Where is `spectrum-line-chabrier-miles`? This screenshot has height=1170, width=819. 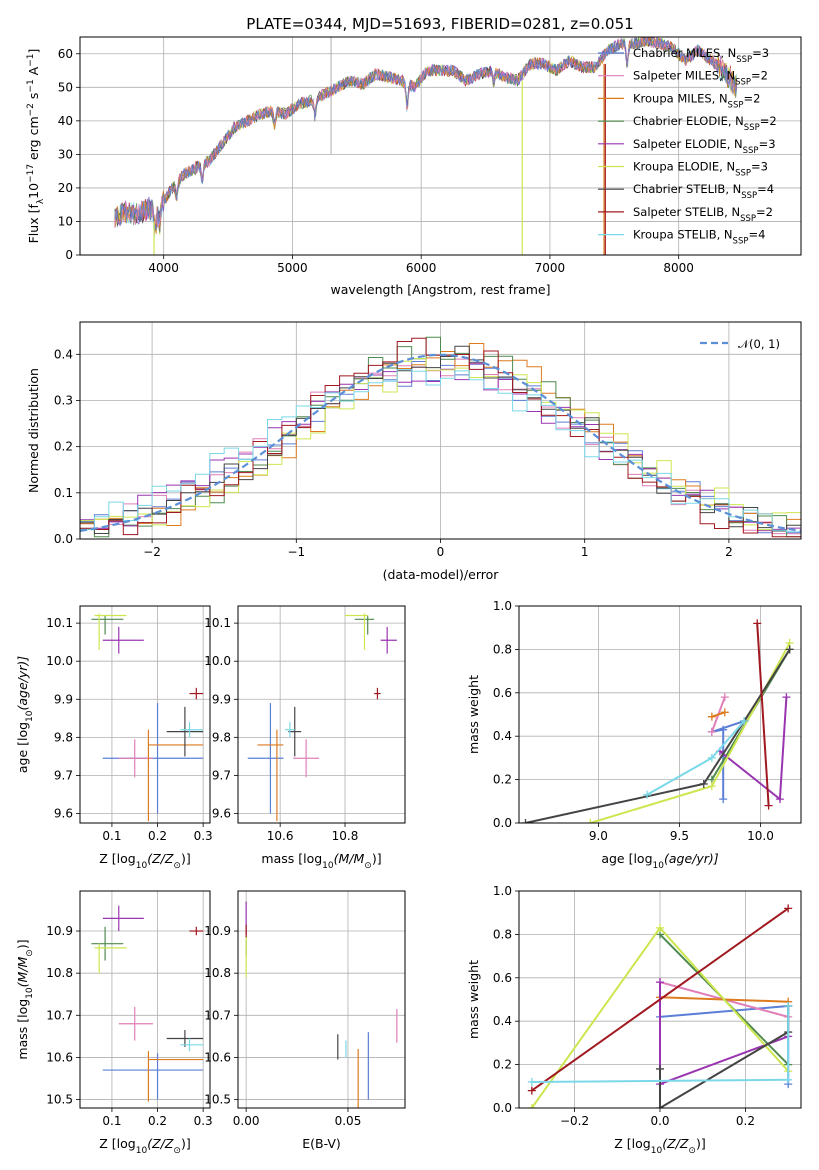
spectrum-line-chabrier-miles is located at coordinates (425, 134).